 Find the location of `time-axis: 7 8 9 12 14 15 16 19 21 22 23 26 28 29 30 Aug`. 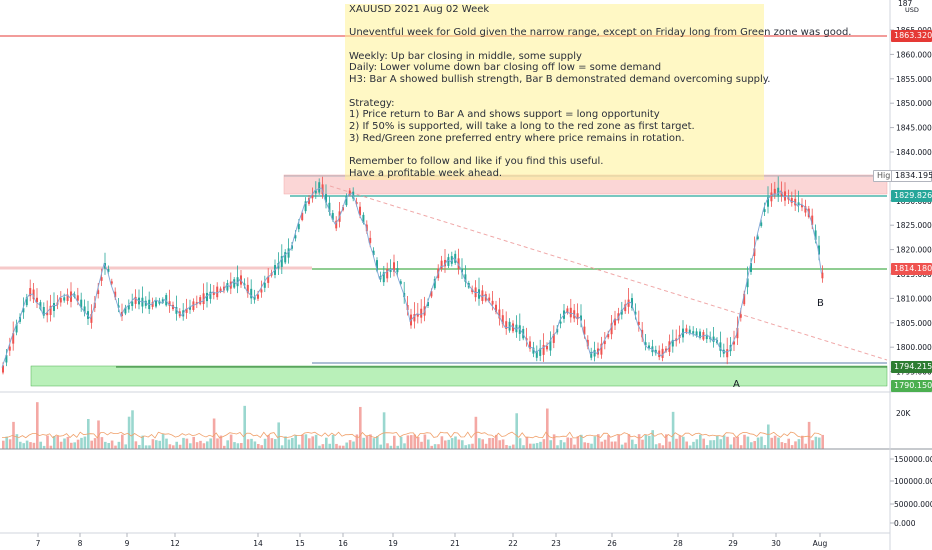

time-axis: 7 8 9 12 14 15 16 19 21 22 23 26 28 29 30 Aug is located at coordinates (432, 540).